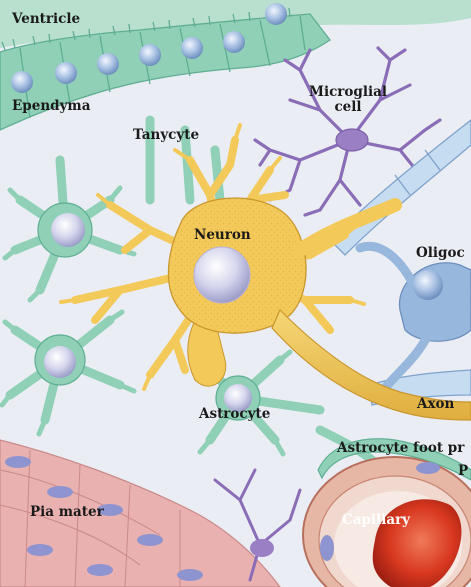 The height and width of the screenshot is (587, 471). Describe the element at coordinates (413, 317) in the screenshot. I see `oligodendrocyte` at that location.